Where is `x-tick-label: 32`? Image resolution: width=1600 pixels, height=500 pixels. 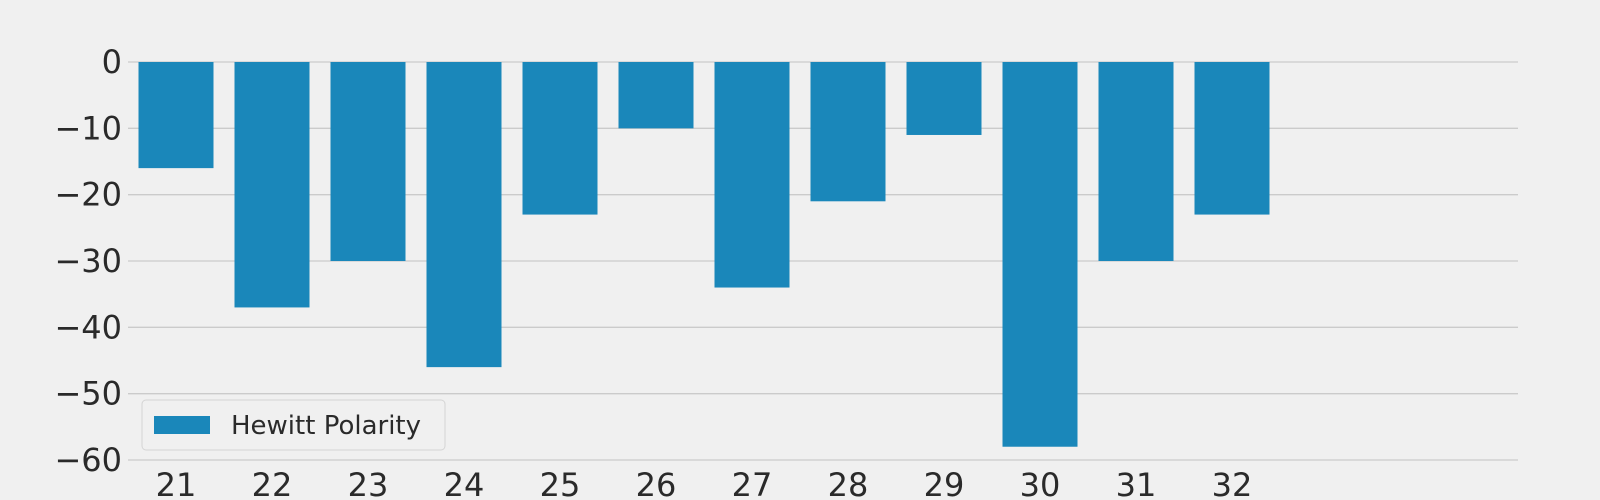
x-tick-label: 32 is located at coordinates (1232, 483).